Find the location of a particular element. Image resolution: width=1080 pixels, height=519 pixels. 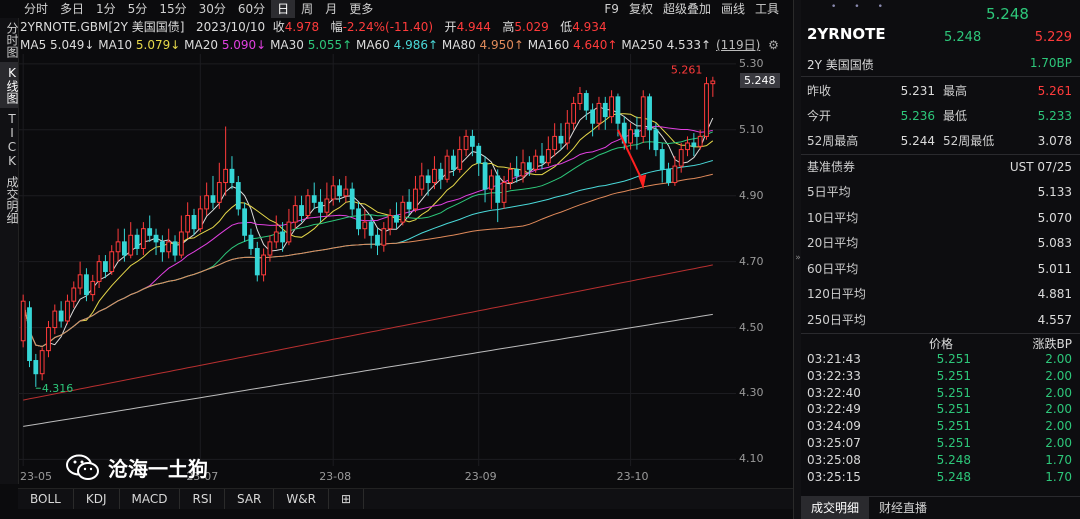

left-tab: K线图 is located at coordinates (9, 85).